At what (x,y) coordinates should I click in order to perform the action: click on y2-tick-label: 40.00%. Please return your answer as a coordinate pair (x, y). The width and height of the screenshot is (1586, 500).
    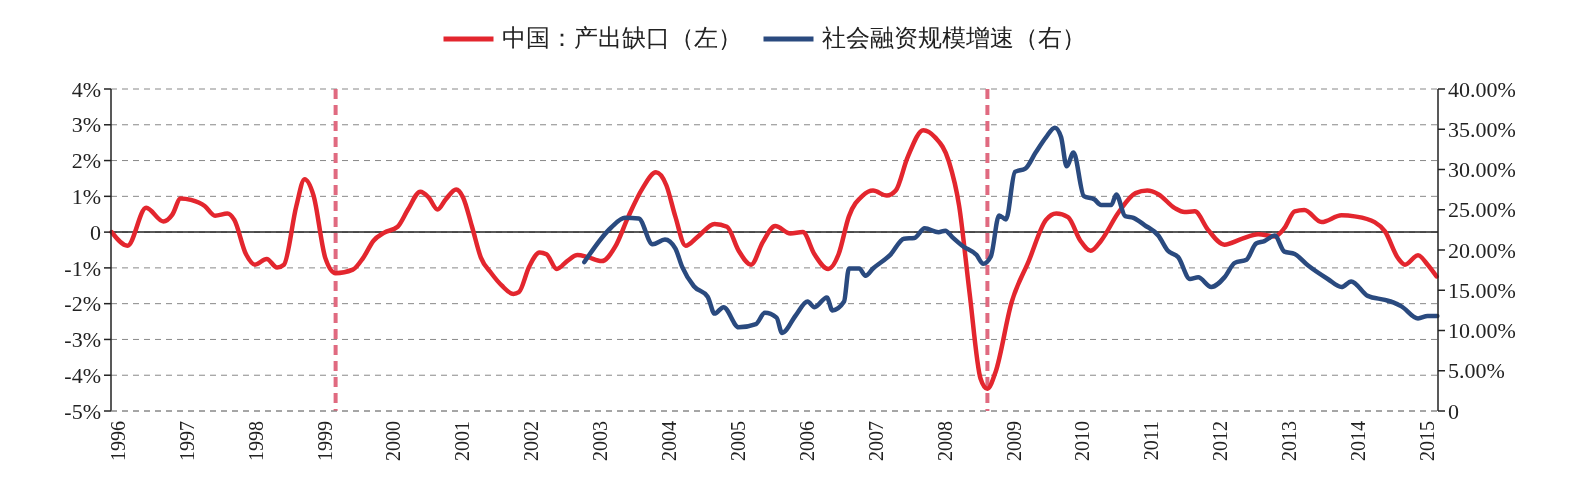
    Looking at the image, I should click on (1482, 89).